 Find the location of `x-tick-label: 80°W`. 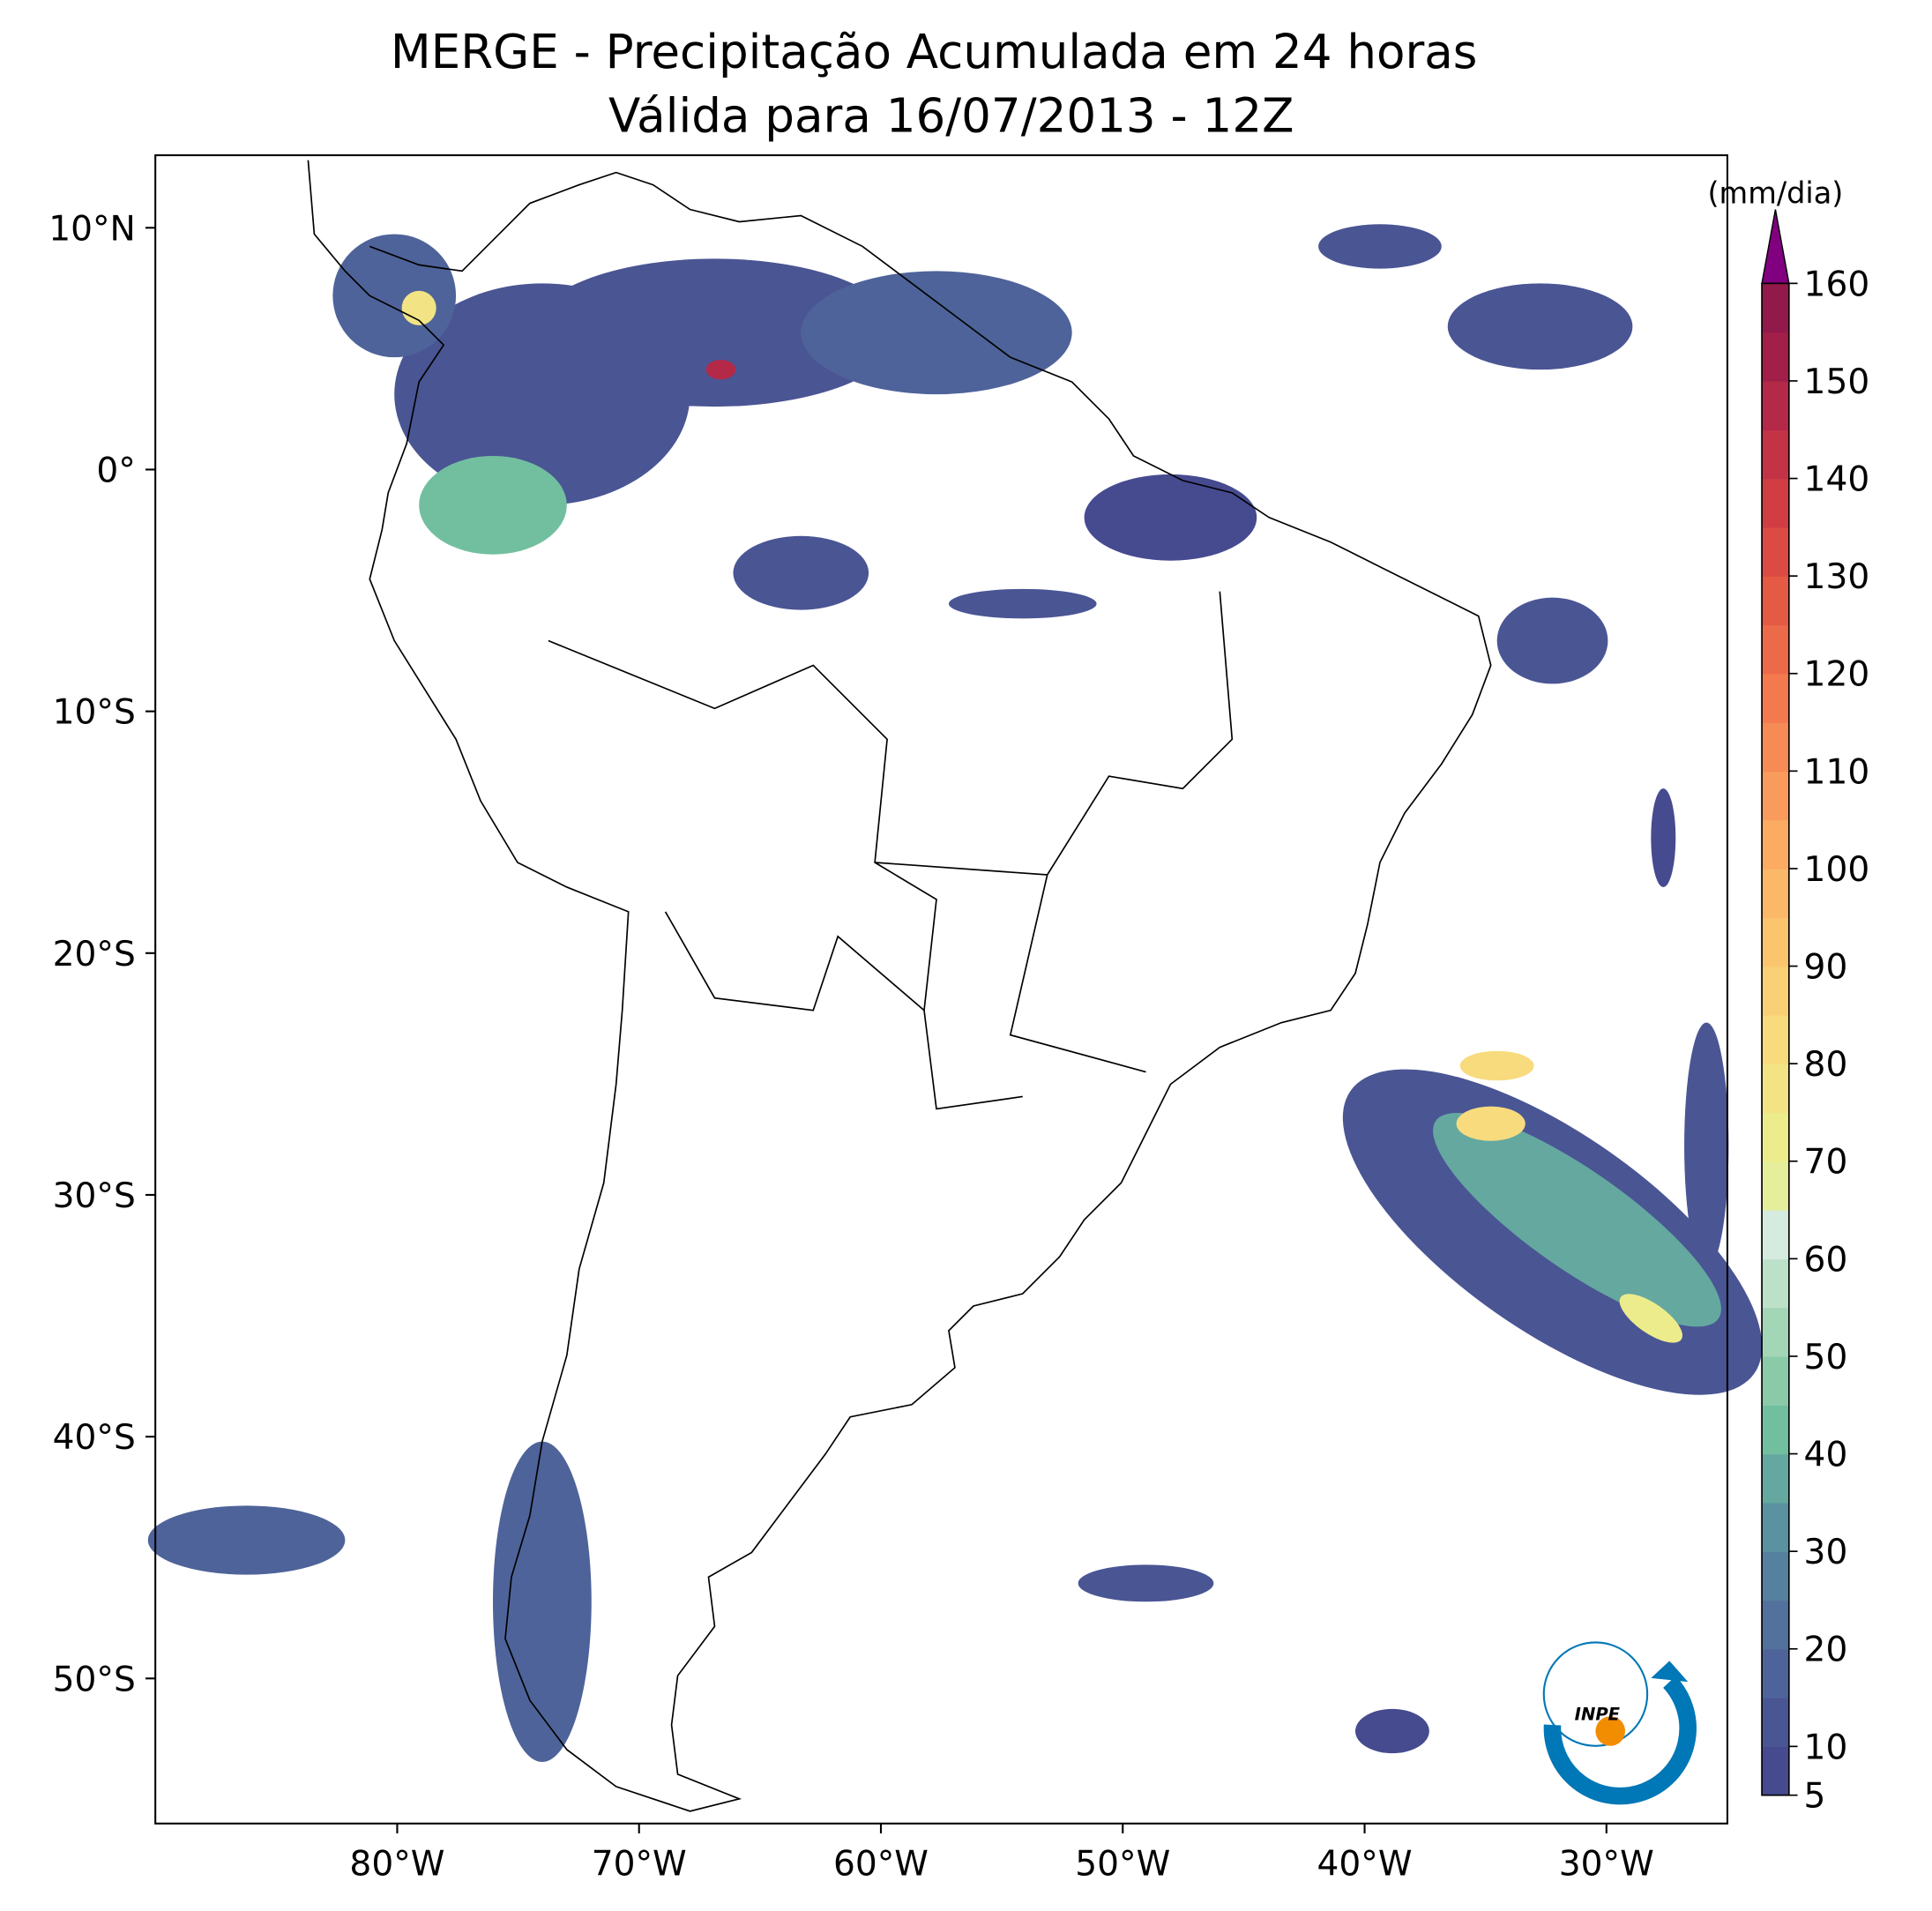

x-tick-label: 80°W is located at coordinates (396, 1864).